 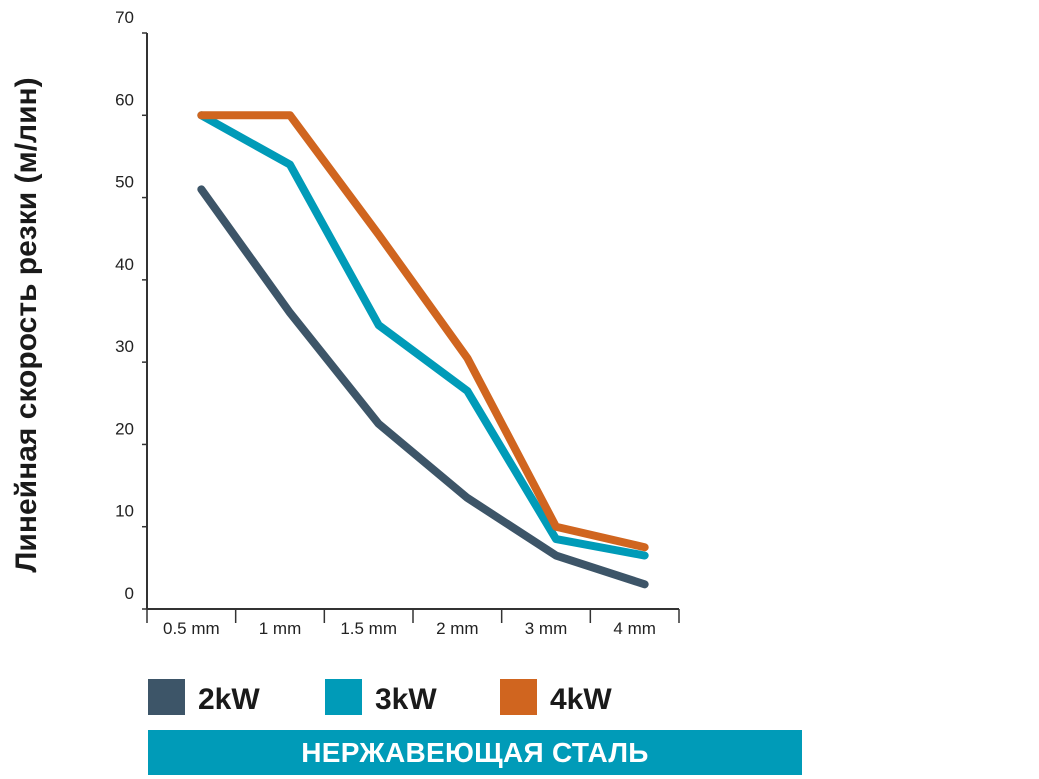 What do you see at coordinates (124, 99) in the screenshot?
I see `y-tick-label: 60` at bounding box center [124, 99].